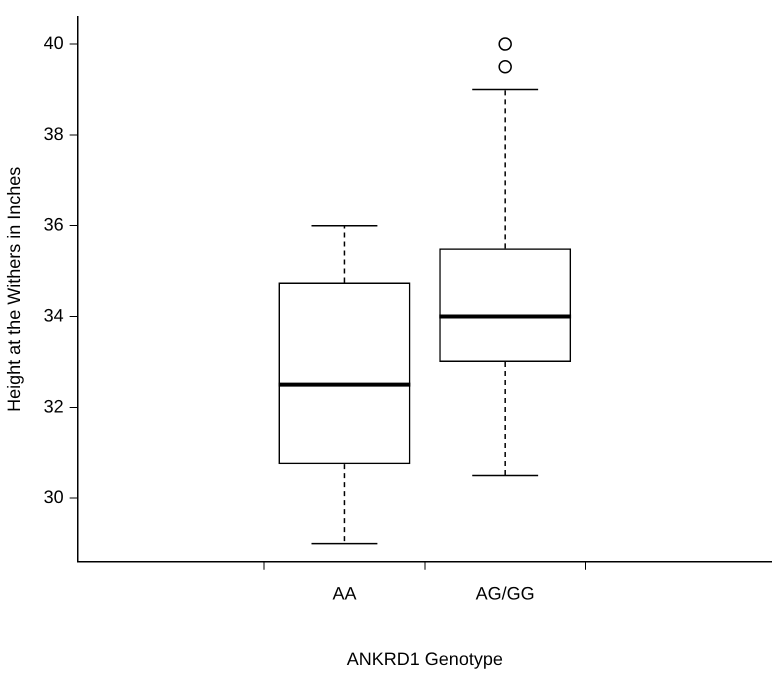 This screenshot has width=772, height=675. Describe the element at coordinates (505, 594) in the screenshot. I see `x-tick-label: AG/GG` at that location.